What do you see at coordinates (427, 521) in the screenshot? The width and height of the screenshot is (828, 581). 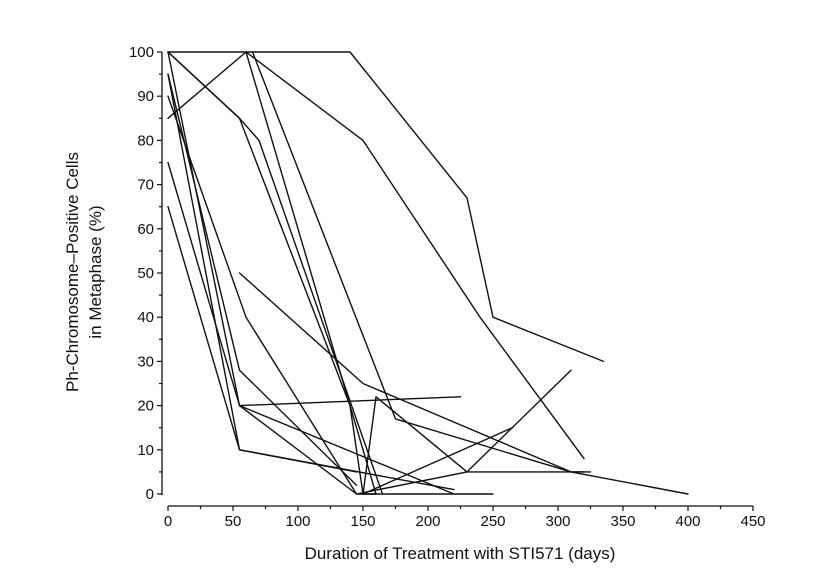 I see `x-tick-label: 200` at bounding box center [427, 521].